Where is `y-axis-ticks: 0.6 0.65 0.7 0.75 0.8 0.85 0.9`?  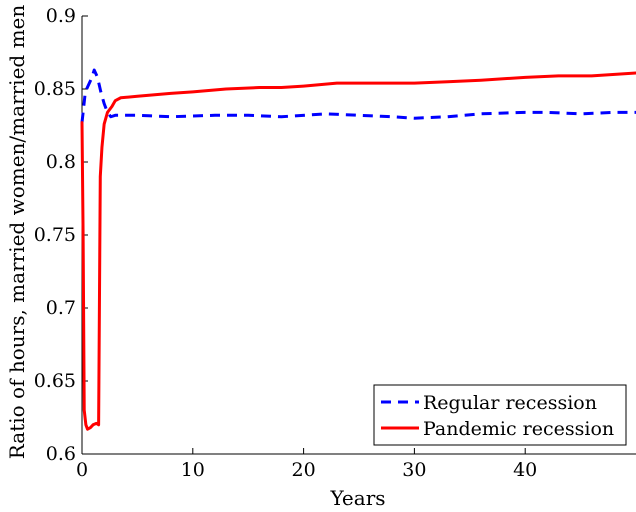 y-axis-ticks: 0.6 0.65 0.7 0.75 0.8 0.85 0.9 is located at coordinates (61, 235).